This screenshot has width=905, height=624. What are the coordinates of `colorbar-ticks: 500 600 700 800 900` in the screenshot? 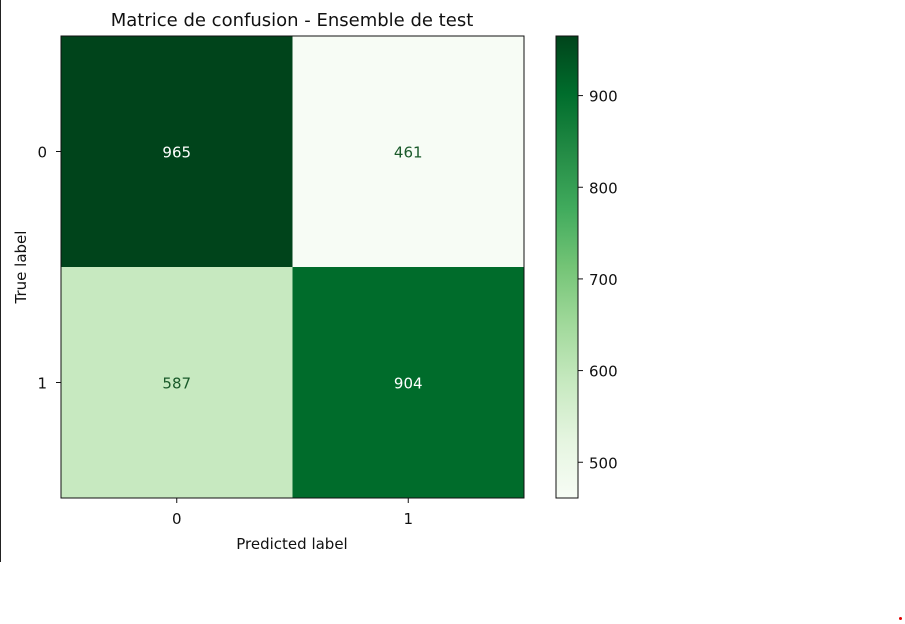 It's located at (598, 280).